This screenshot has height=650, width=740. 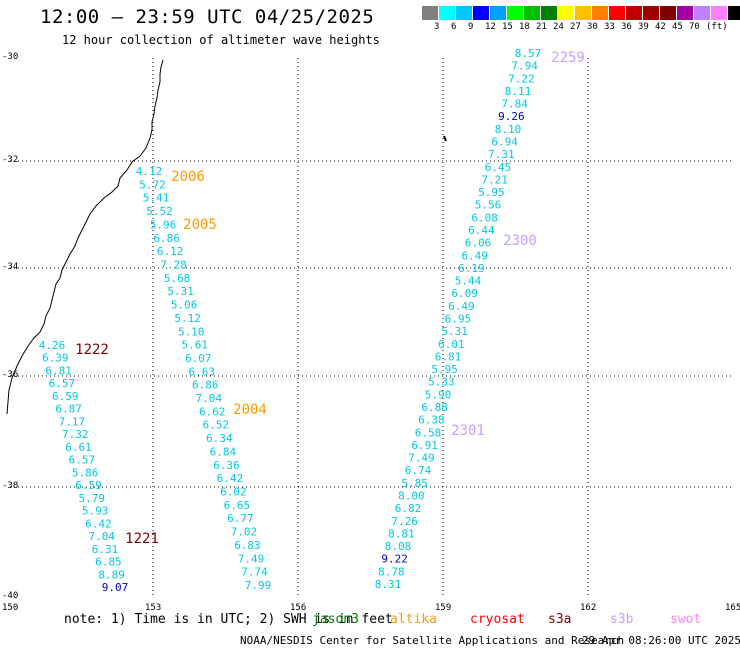 I want to click on wave-height-value: 8.57, so click(x=528, y=53).